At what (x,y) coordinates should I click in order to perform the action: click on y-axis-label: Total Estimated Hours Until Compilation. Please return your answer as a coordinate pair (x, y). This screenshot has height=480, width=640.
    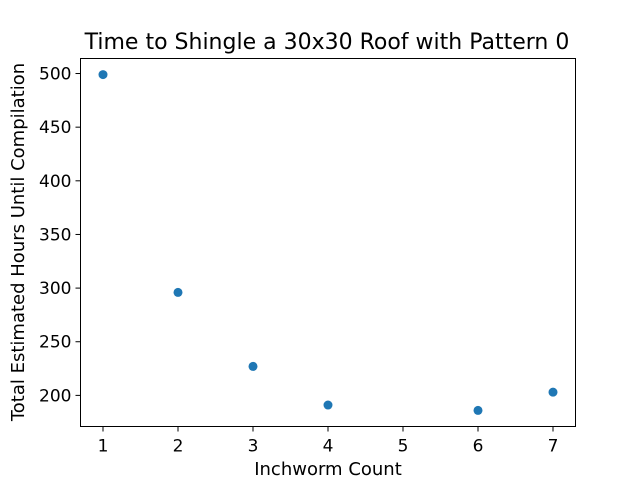
    Looking at the image, I should click on (18, 242).